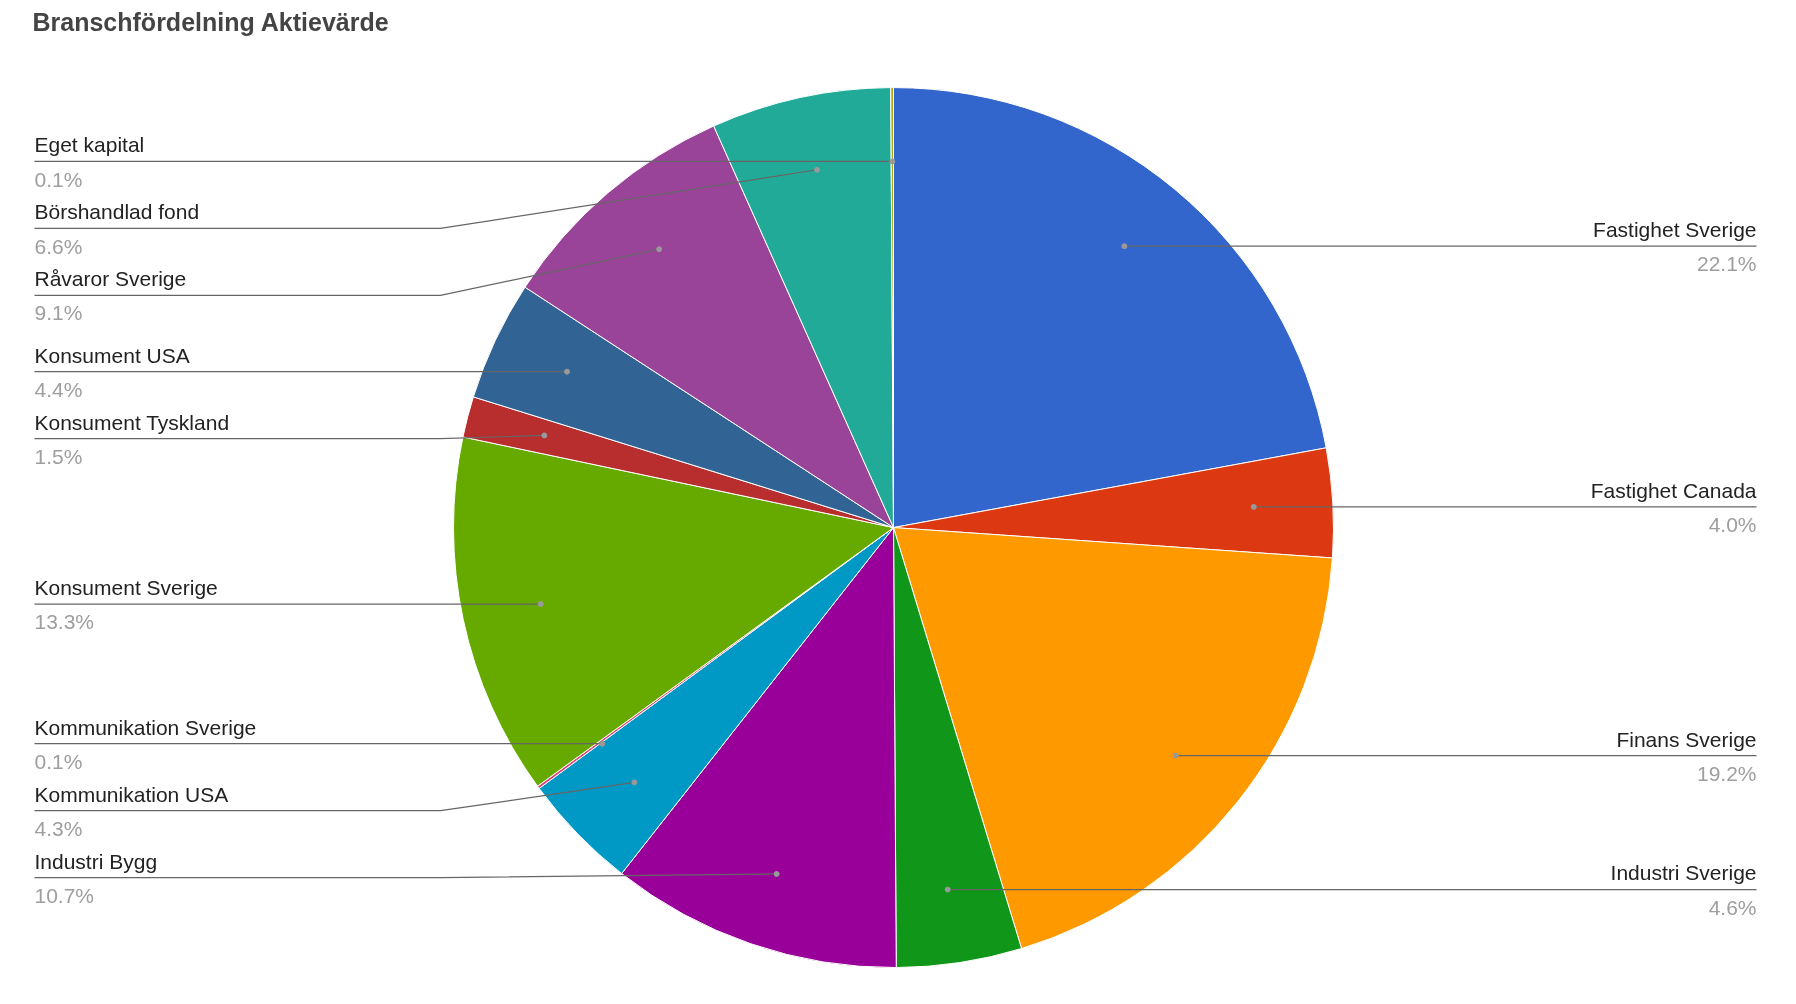 The height and width of the screenshot is (1004, 1796). Describe the element at coordinates (1732, 524) in the screenshot. I see `data-label: 4.0%` at that location.